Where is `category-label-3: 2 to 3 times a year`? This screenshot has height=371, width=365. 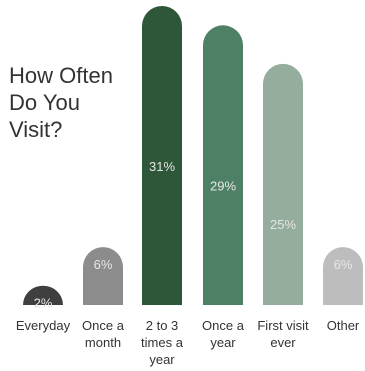 category-label-3: 2 to 3 times a year is located at coordinates (162, 342).